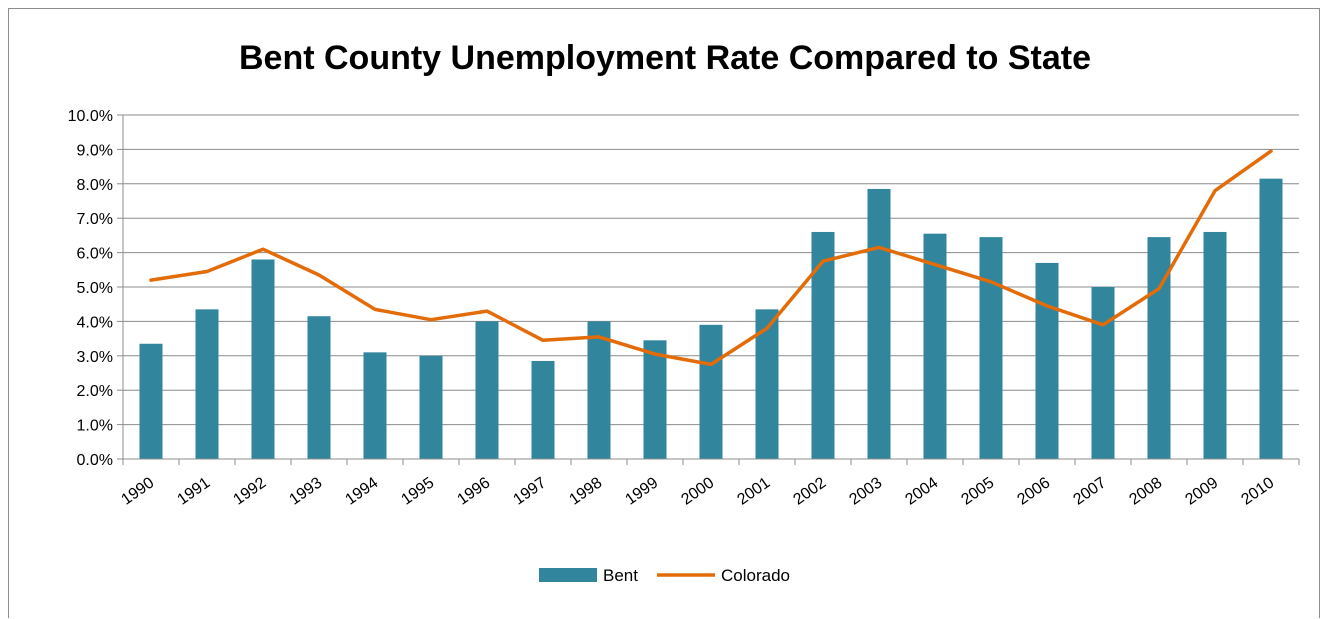 The height and width of the screenshot is (619, 1330). Describe the element at coordinates (95, 254) in the screenshot. I see `y-tick-label: 6.0%` at that location.